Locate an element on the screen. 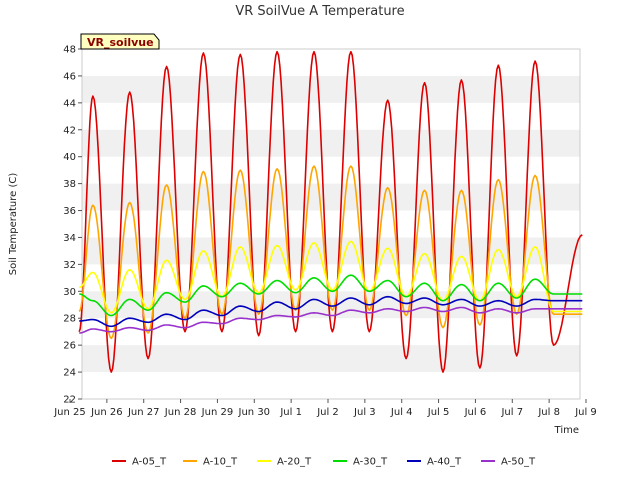 This screenshot has width=640, height=480. series-line-a-30-t is located at coordinates (331, 295).